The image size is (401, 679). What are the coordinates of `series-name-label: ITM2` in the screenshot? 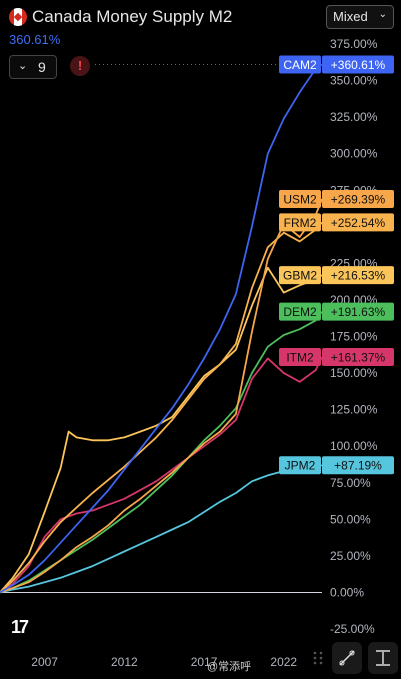 It's located at (300, 357).